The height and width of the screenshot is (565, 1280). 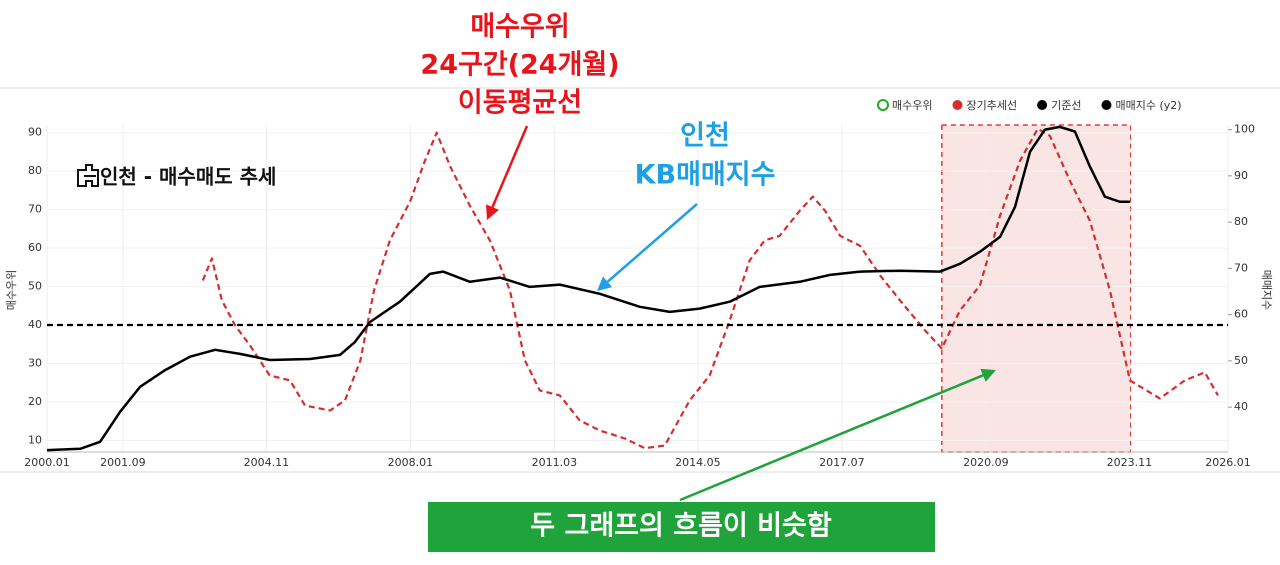 I want to click on y-tick-label: 60, so click(x=35, y=247).